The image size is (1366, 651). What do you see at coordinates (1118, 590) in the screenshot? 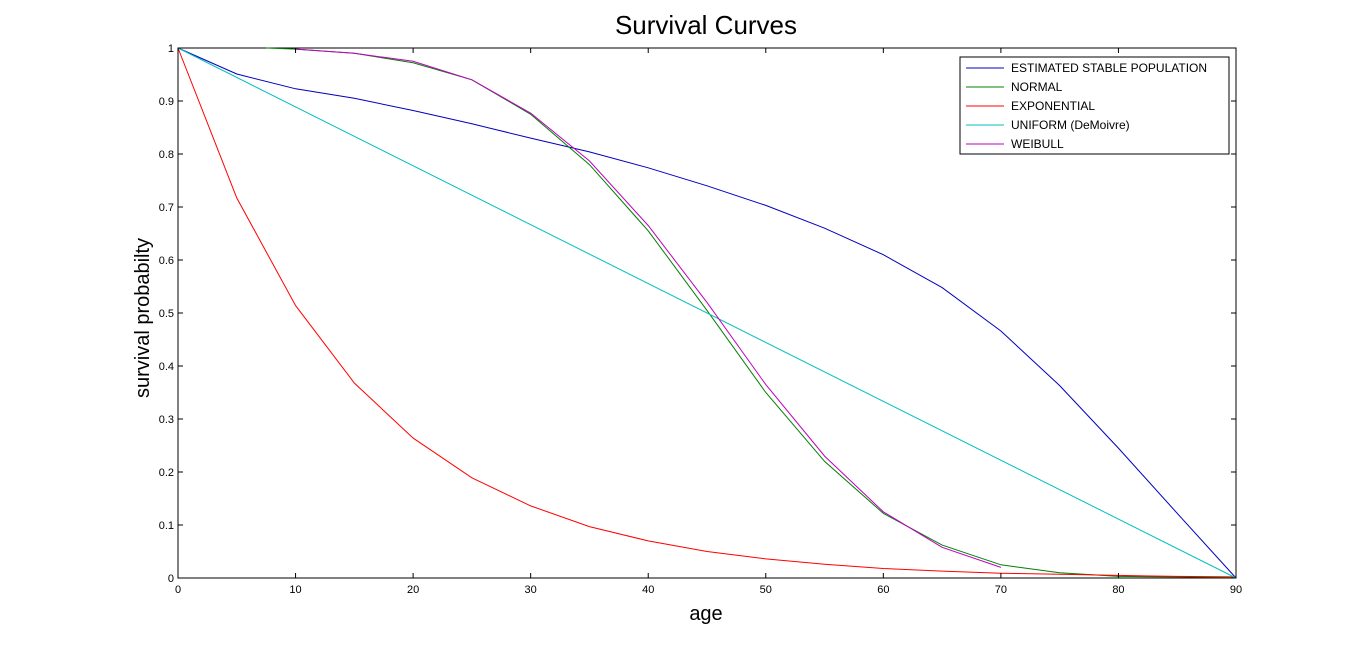
I see `x-tick-label: 80` at bounding box center [1118, 590].